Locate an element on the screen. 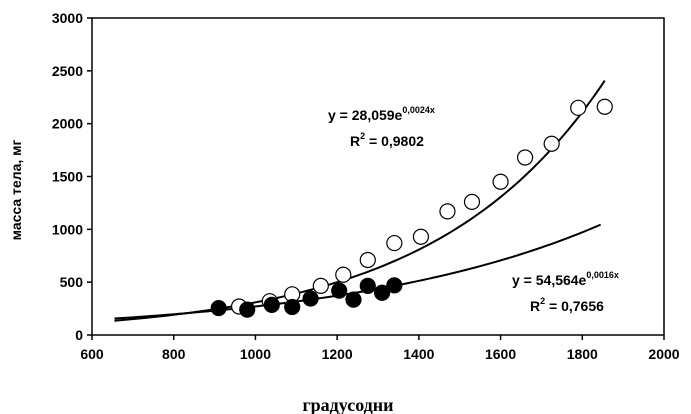  x-tick-label: 1400 is located at coordinates (418, 354).